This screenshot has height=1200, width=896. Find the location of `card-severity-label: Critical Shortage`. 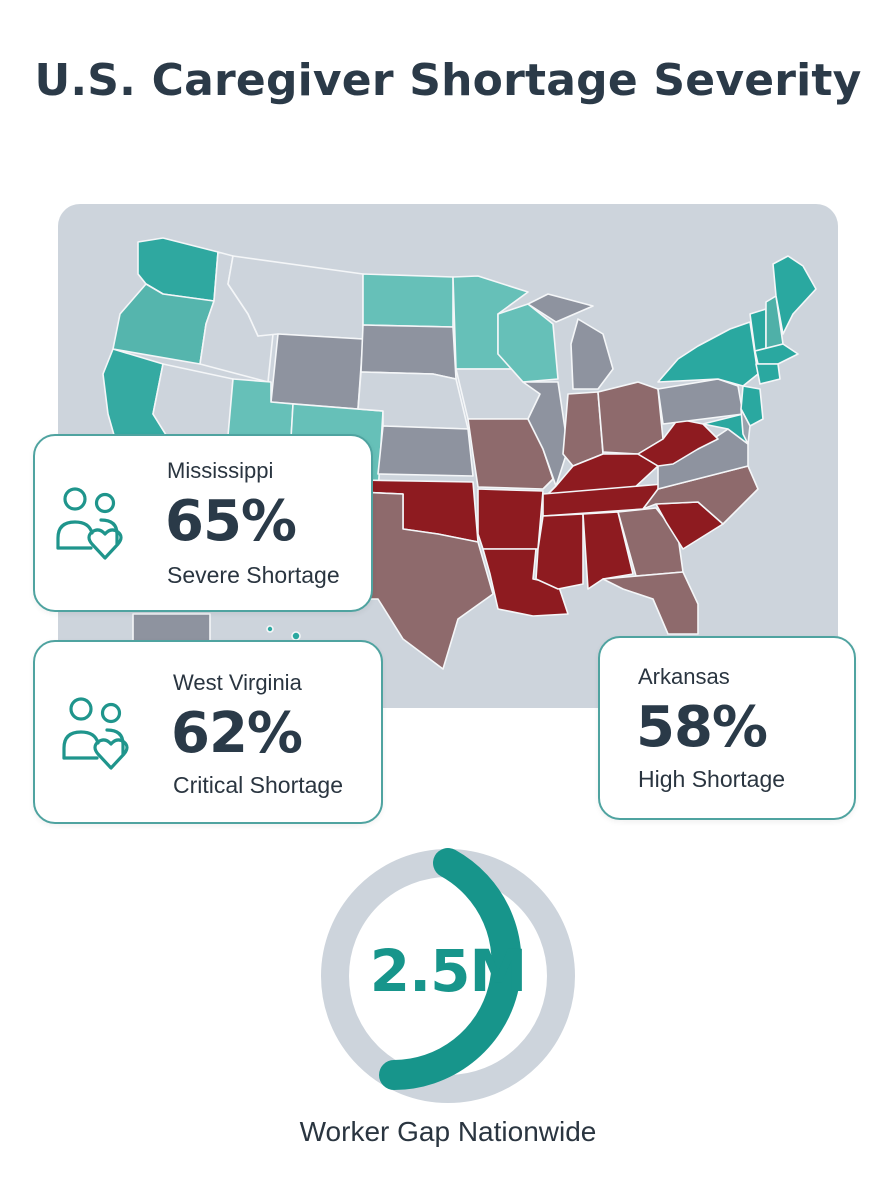

card-severity-label: Critical Shortage is located at coordinates (258, 785).